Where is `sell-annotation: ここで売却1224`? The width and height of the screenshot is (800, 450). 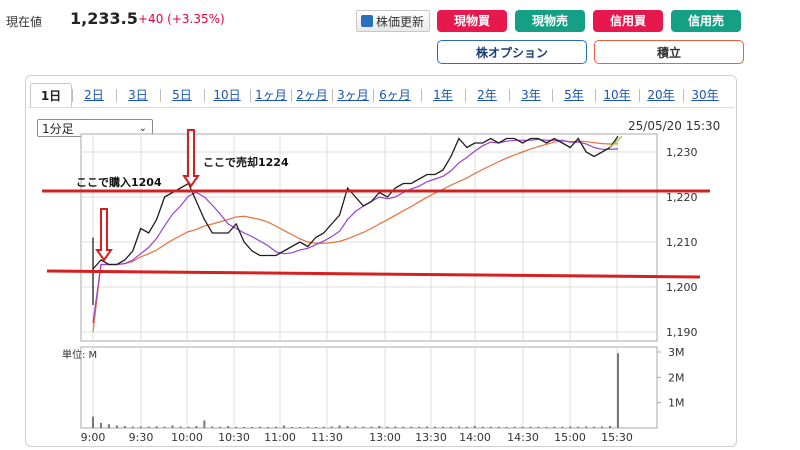
sell-annotation: ここで売却1224 is located at coordinates (246, 162).